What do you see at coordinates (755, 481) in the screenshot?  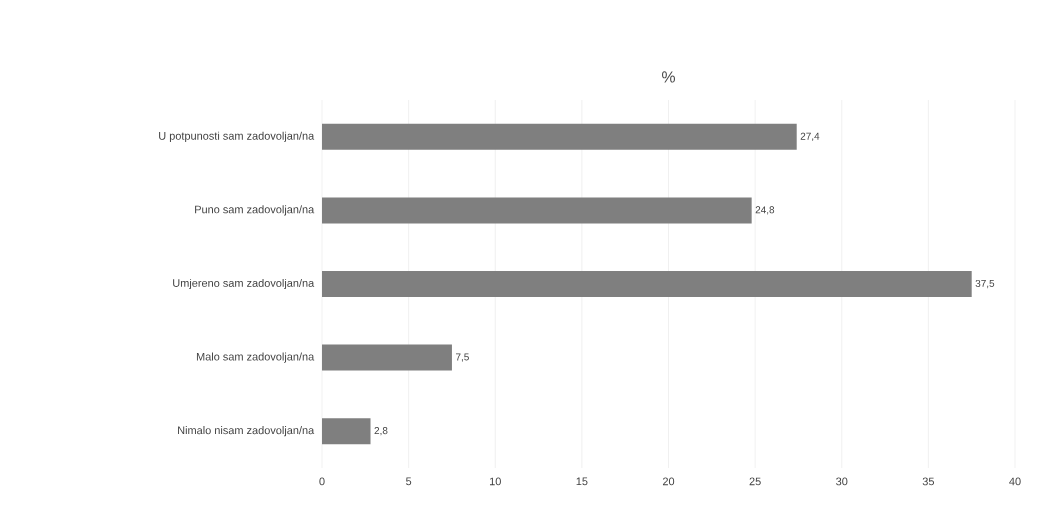 I see `x-tick-label: 25` at bounding box center [755, 481].